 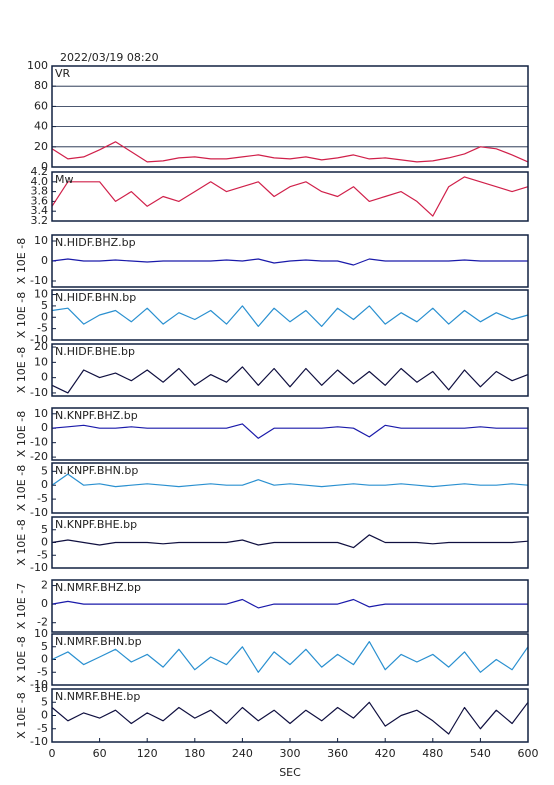 What do you see at coordinates (432, 753) in the screenshot?
I see `x-tick-label: 480` at bounding box center [432, 753].